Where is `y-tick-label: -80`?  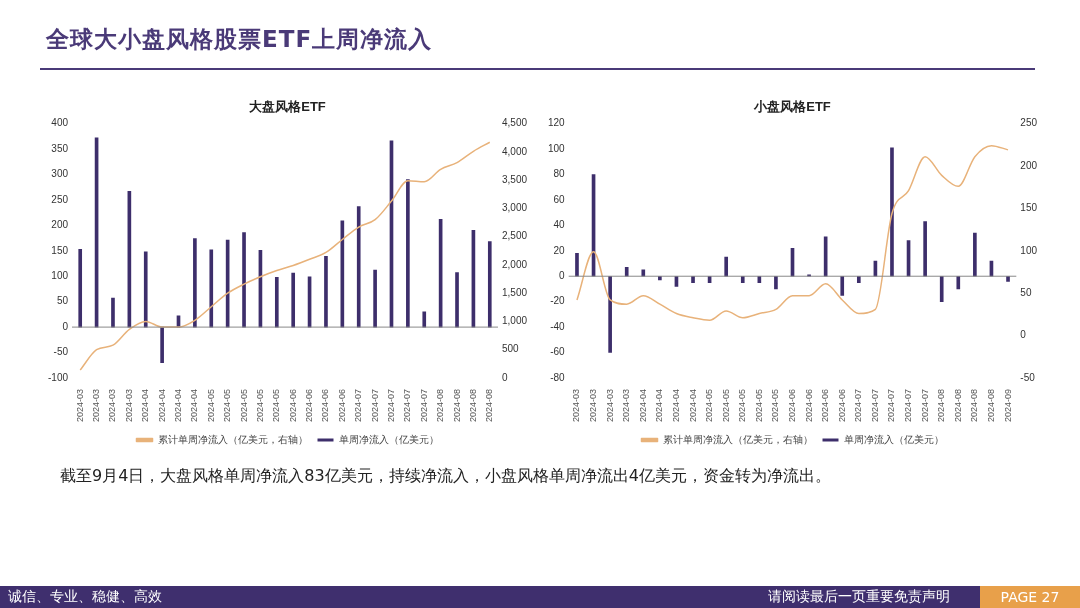 y-tick-label: -80 is located at coordinates (558, 377).